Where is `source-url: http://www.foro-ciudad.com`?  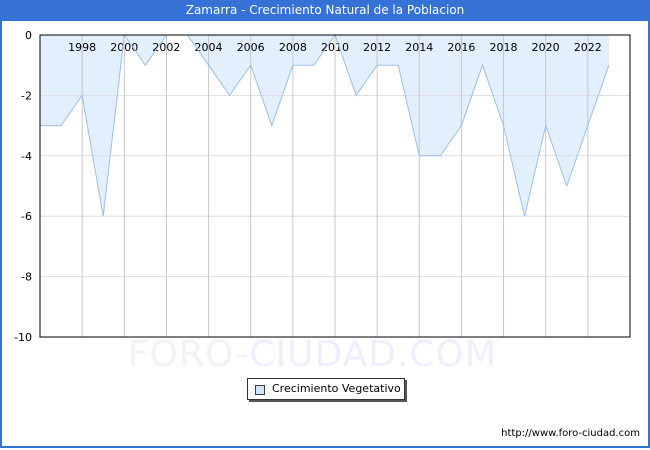
source-url: http://www.foro-ciudad.com is located at coordinates (570, 433).